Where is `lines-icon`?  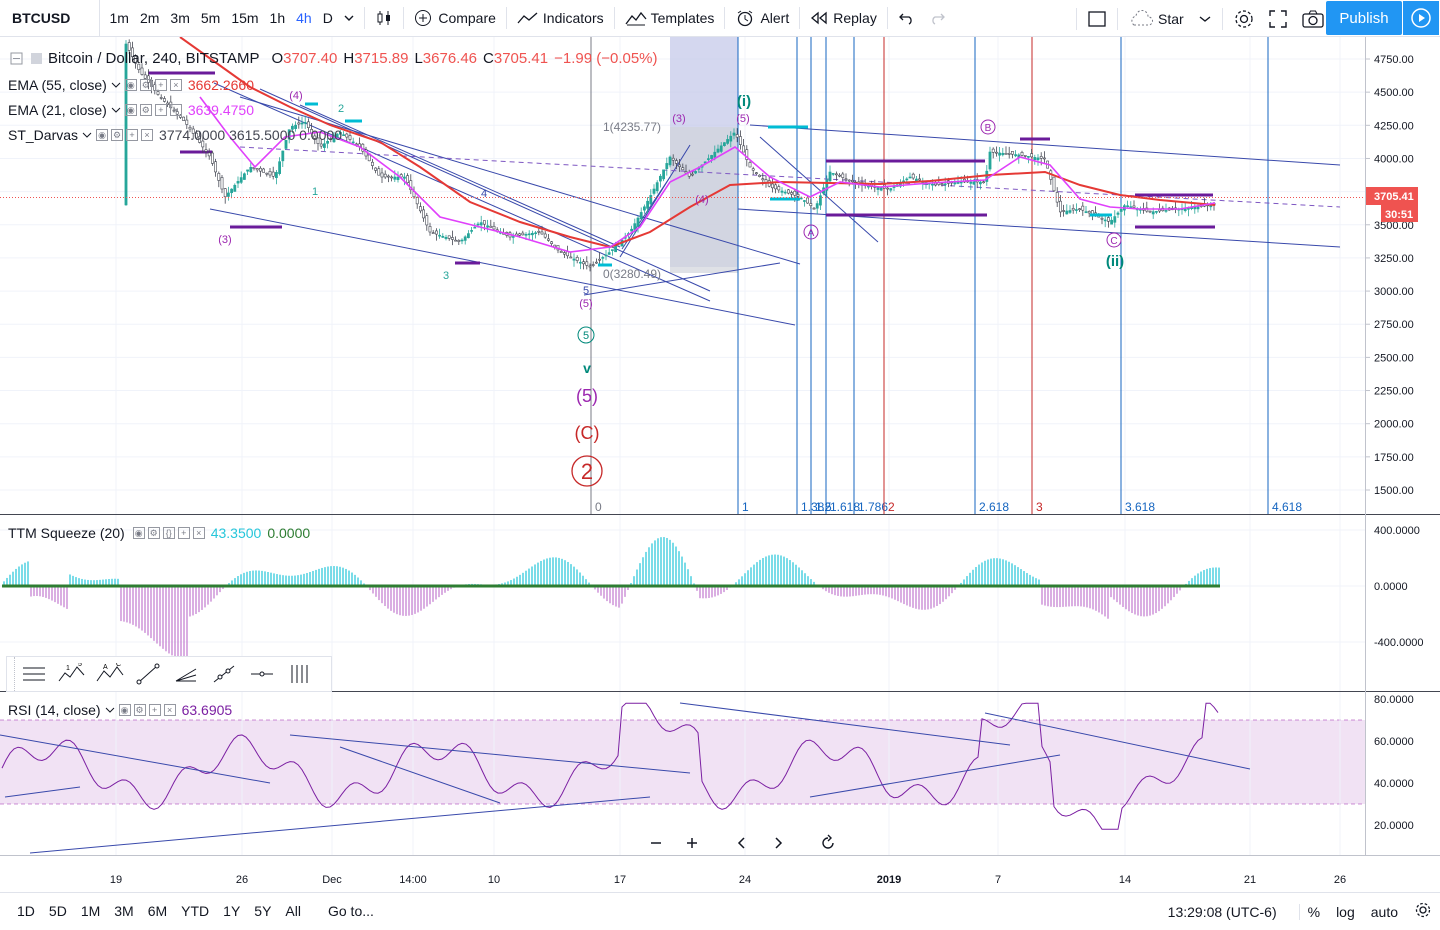
lines-icon is located at coordinates (34, 674).